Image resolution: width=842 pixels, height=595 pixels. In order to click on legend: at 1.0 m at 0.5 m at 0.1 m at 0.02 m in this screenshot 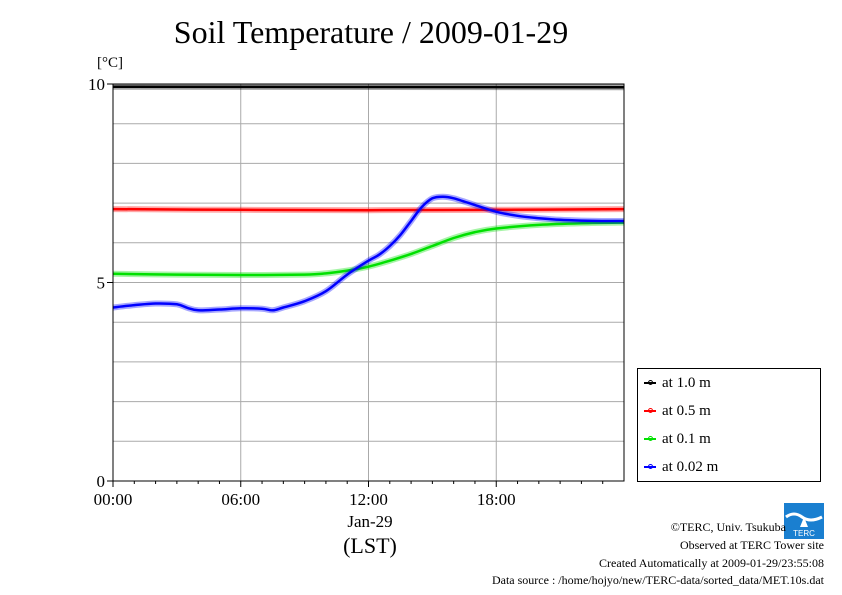, I will do `click(729, 425)`.